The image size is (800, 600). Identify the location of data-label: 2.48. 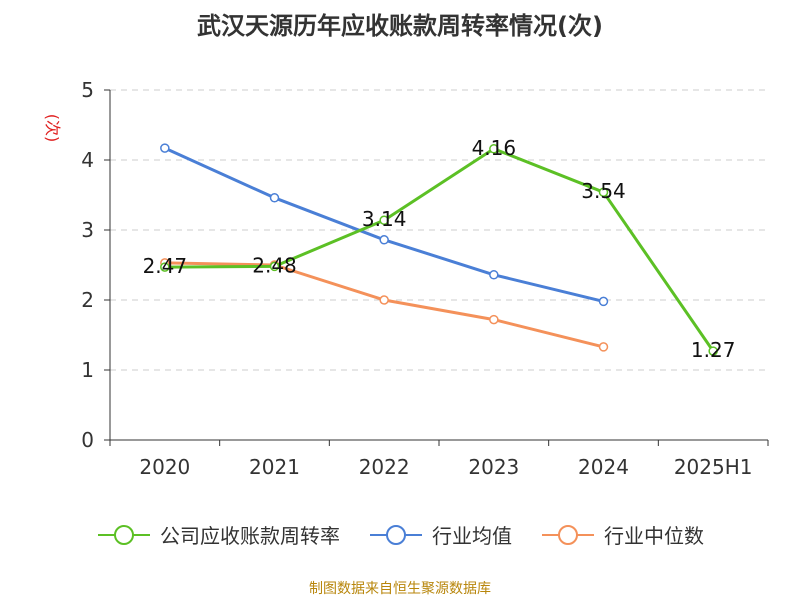
(274, 265).